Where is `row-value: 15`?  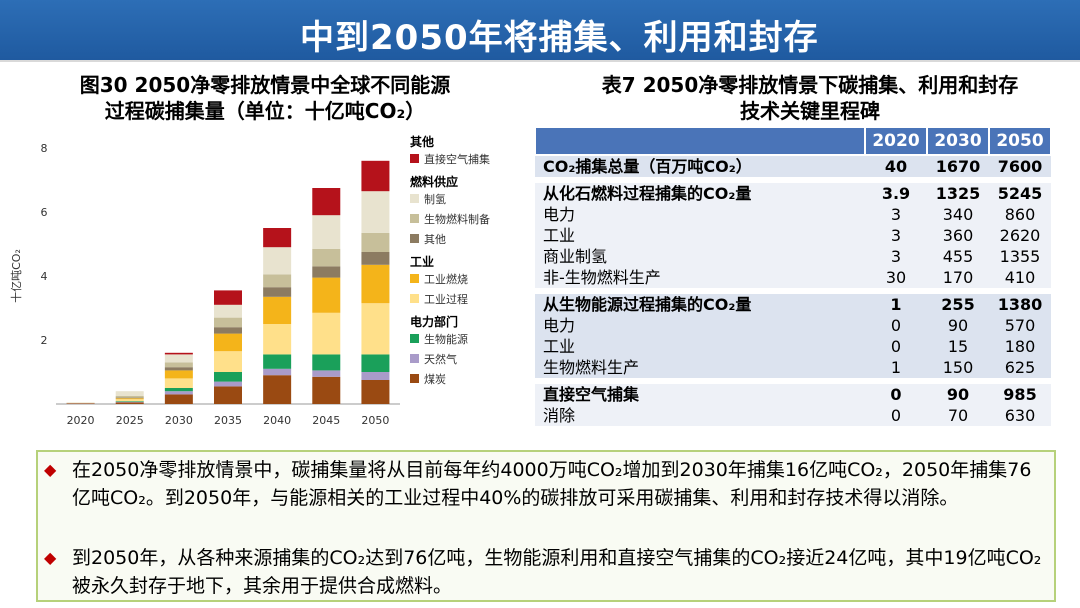
row-value: 15 is located at coordinates (958, 346).